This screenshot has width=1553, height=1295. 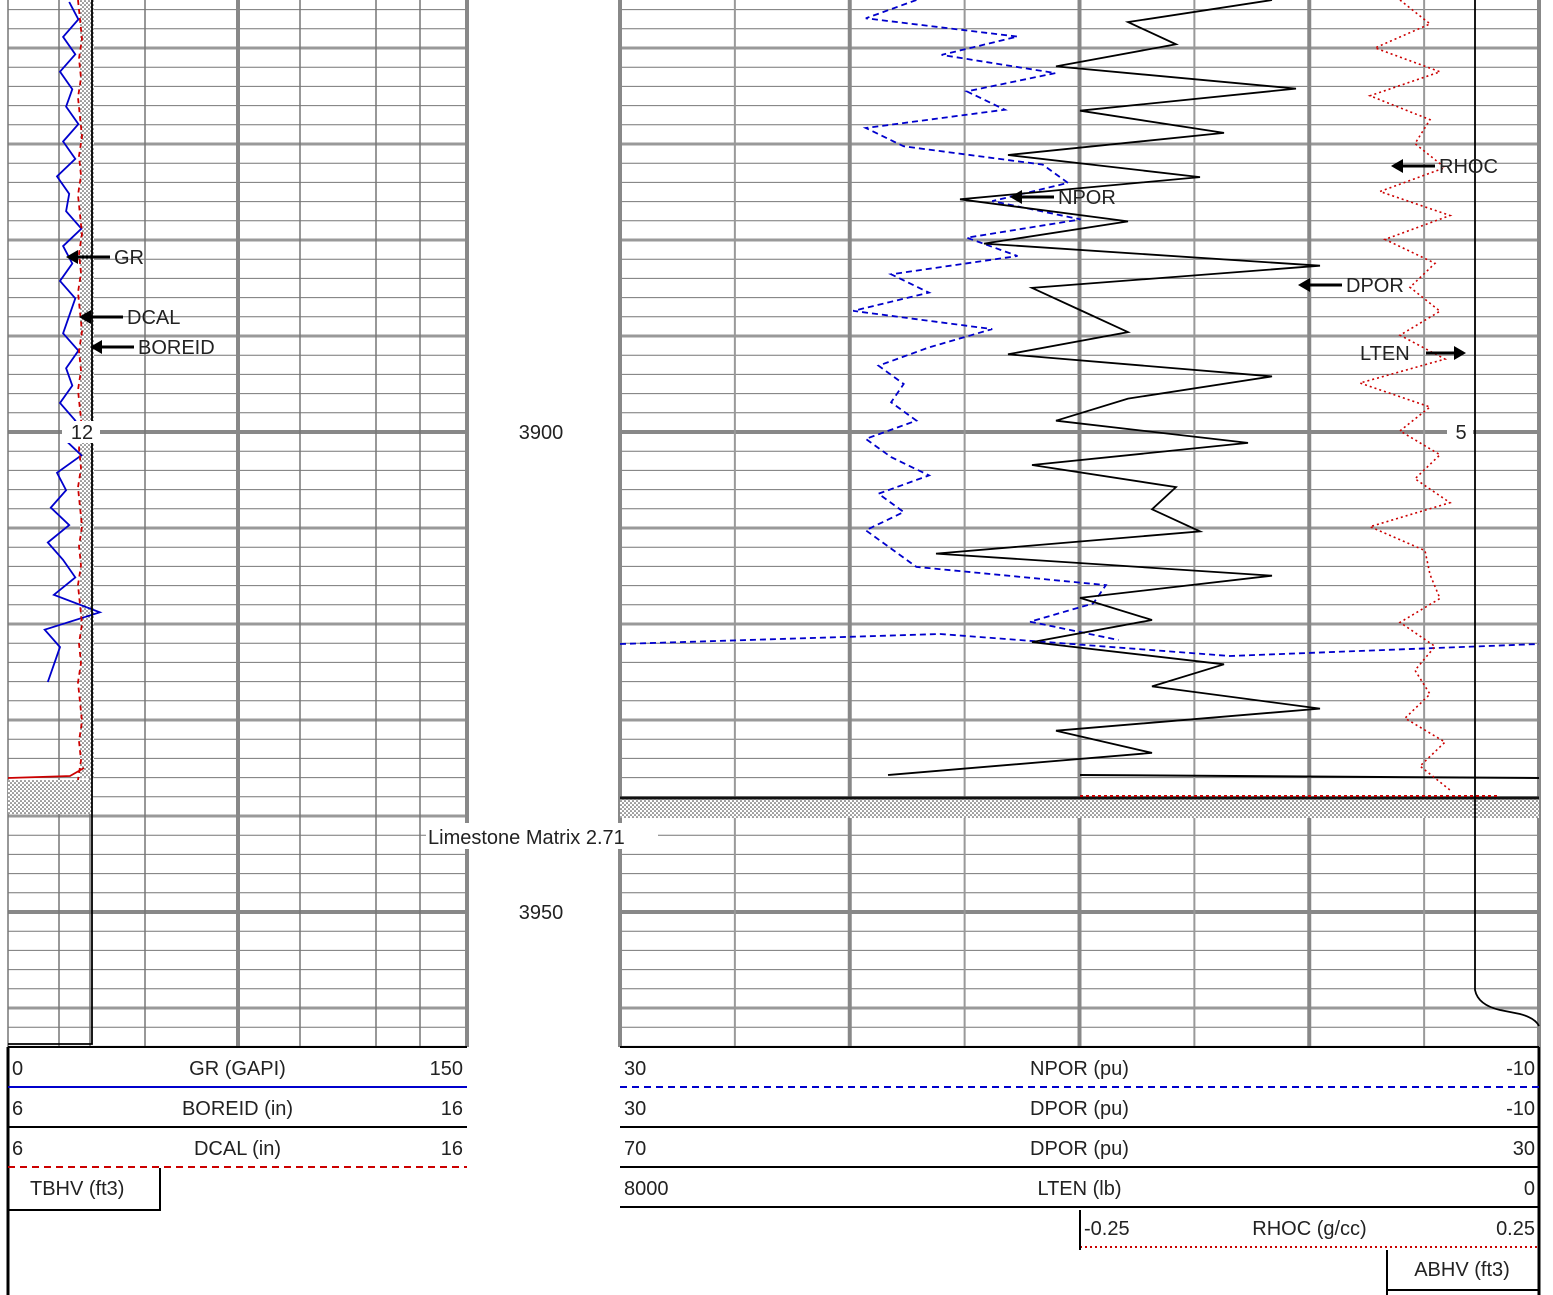 I want to click on lten-curve, so click(x=1507, y=513).